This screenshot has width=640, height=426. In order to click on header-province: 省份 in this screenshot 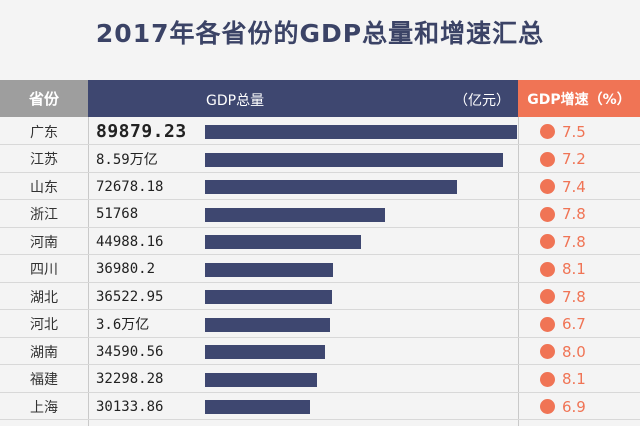, I will do `click(44, 98)`.